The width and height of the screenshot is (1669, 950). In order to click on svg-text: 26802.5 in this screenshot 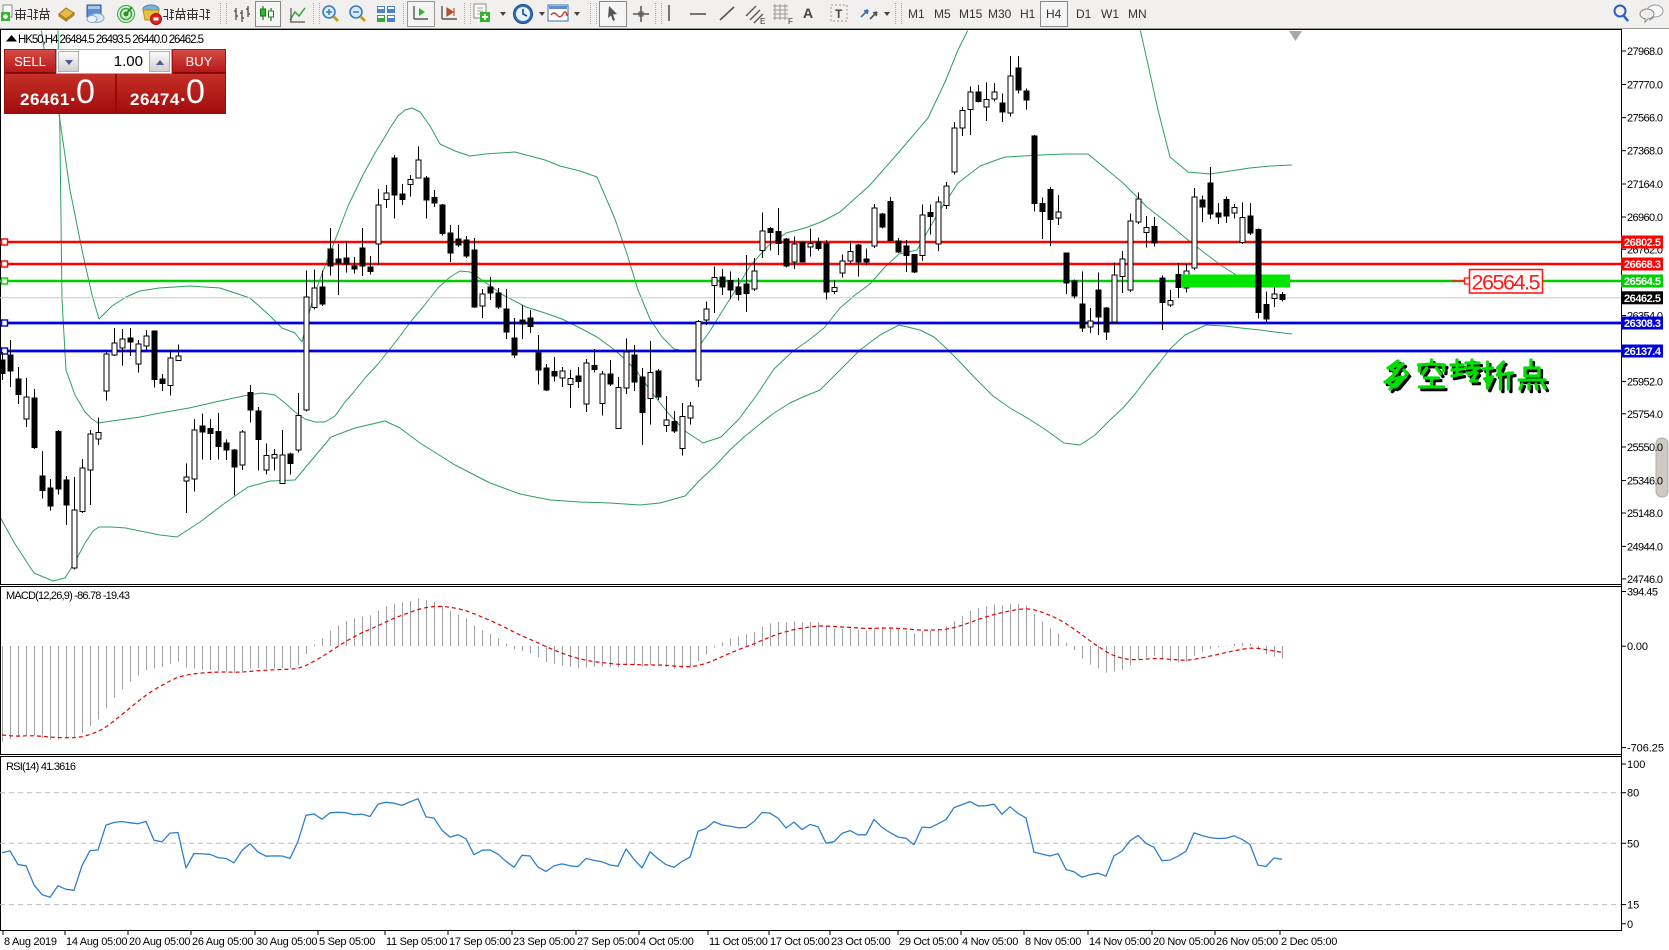, I will do `click(1642, 243)`.